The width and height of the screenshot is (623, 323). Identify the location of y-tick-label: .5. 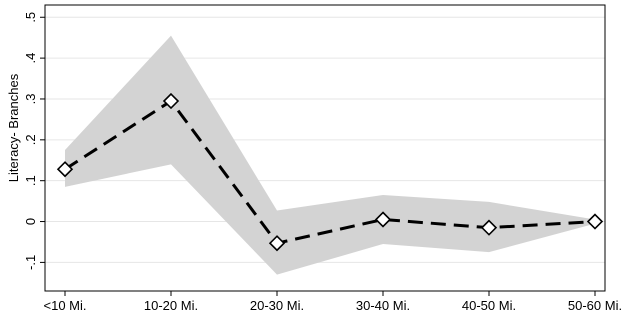
(30, 17).